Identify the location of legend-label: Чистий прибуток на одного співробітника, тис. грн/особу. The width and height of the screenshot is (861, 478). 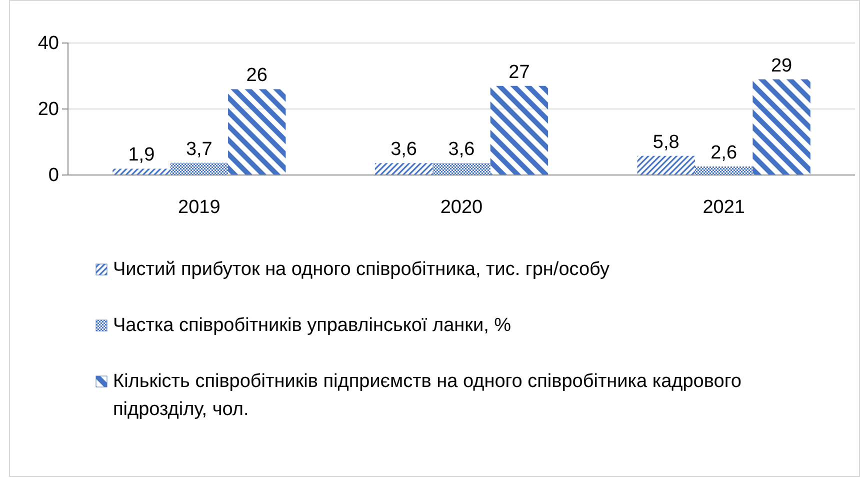
(361, 269).